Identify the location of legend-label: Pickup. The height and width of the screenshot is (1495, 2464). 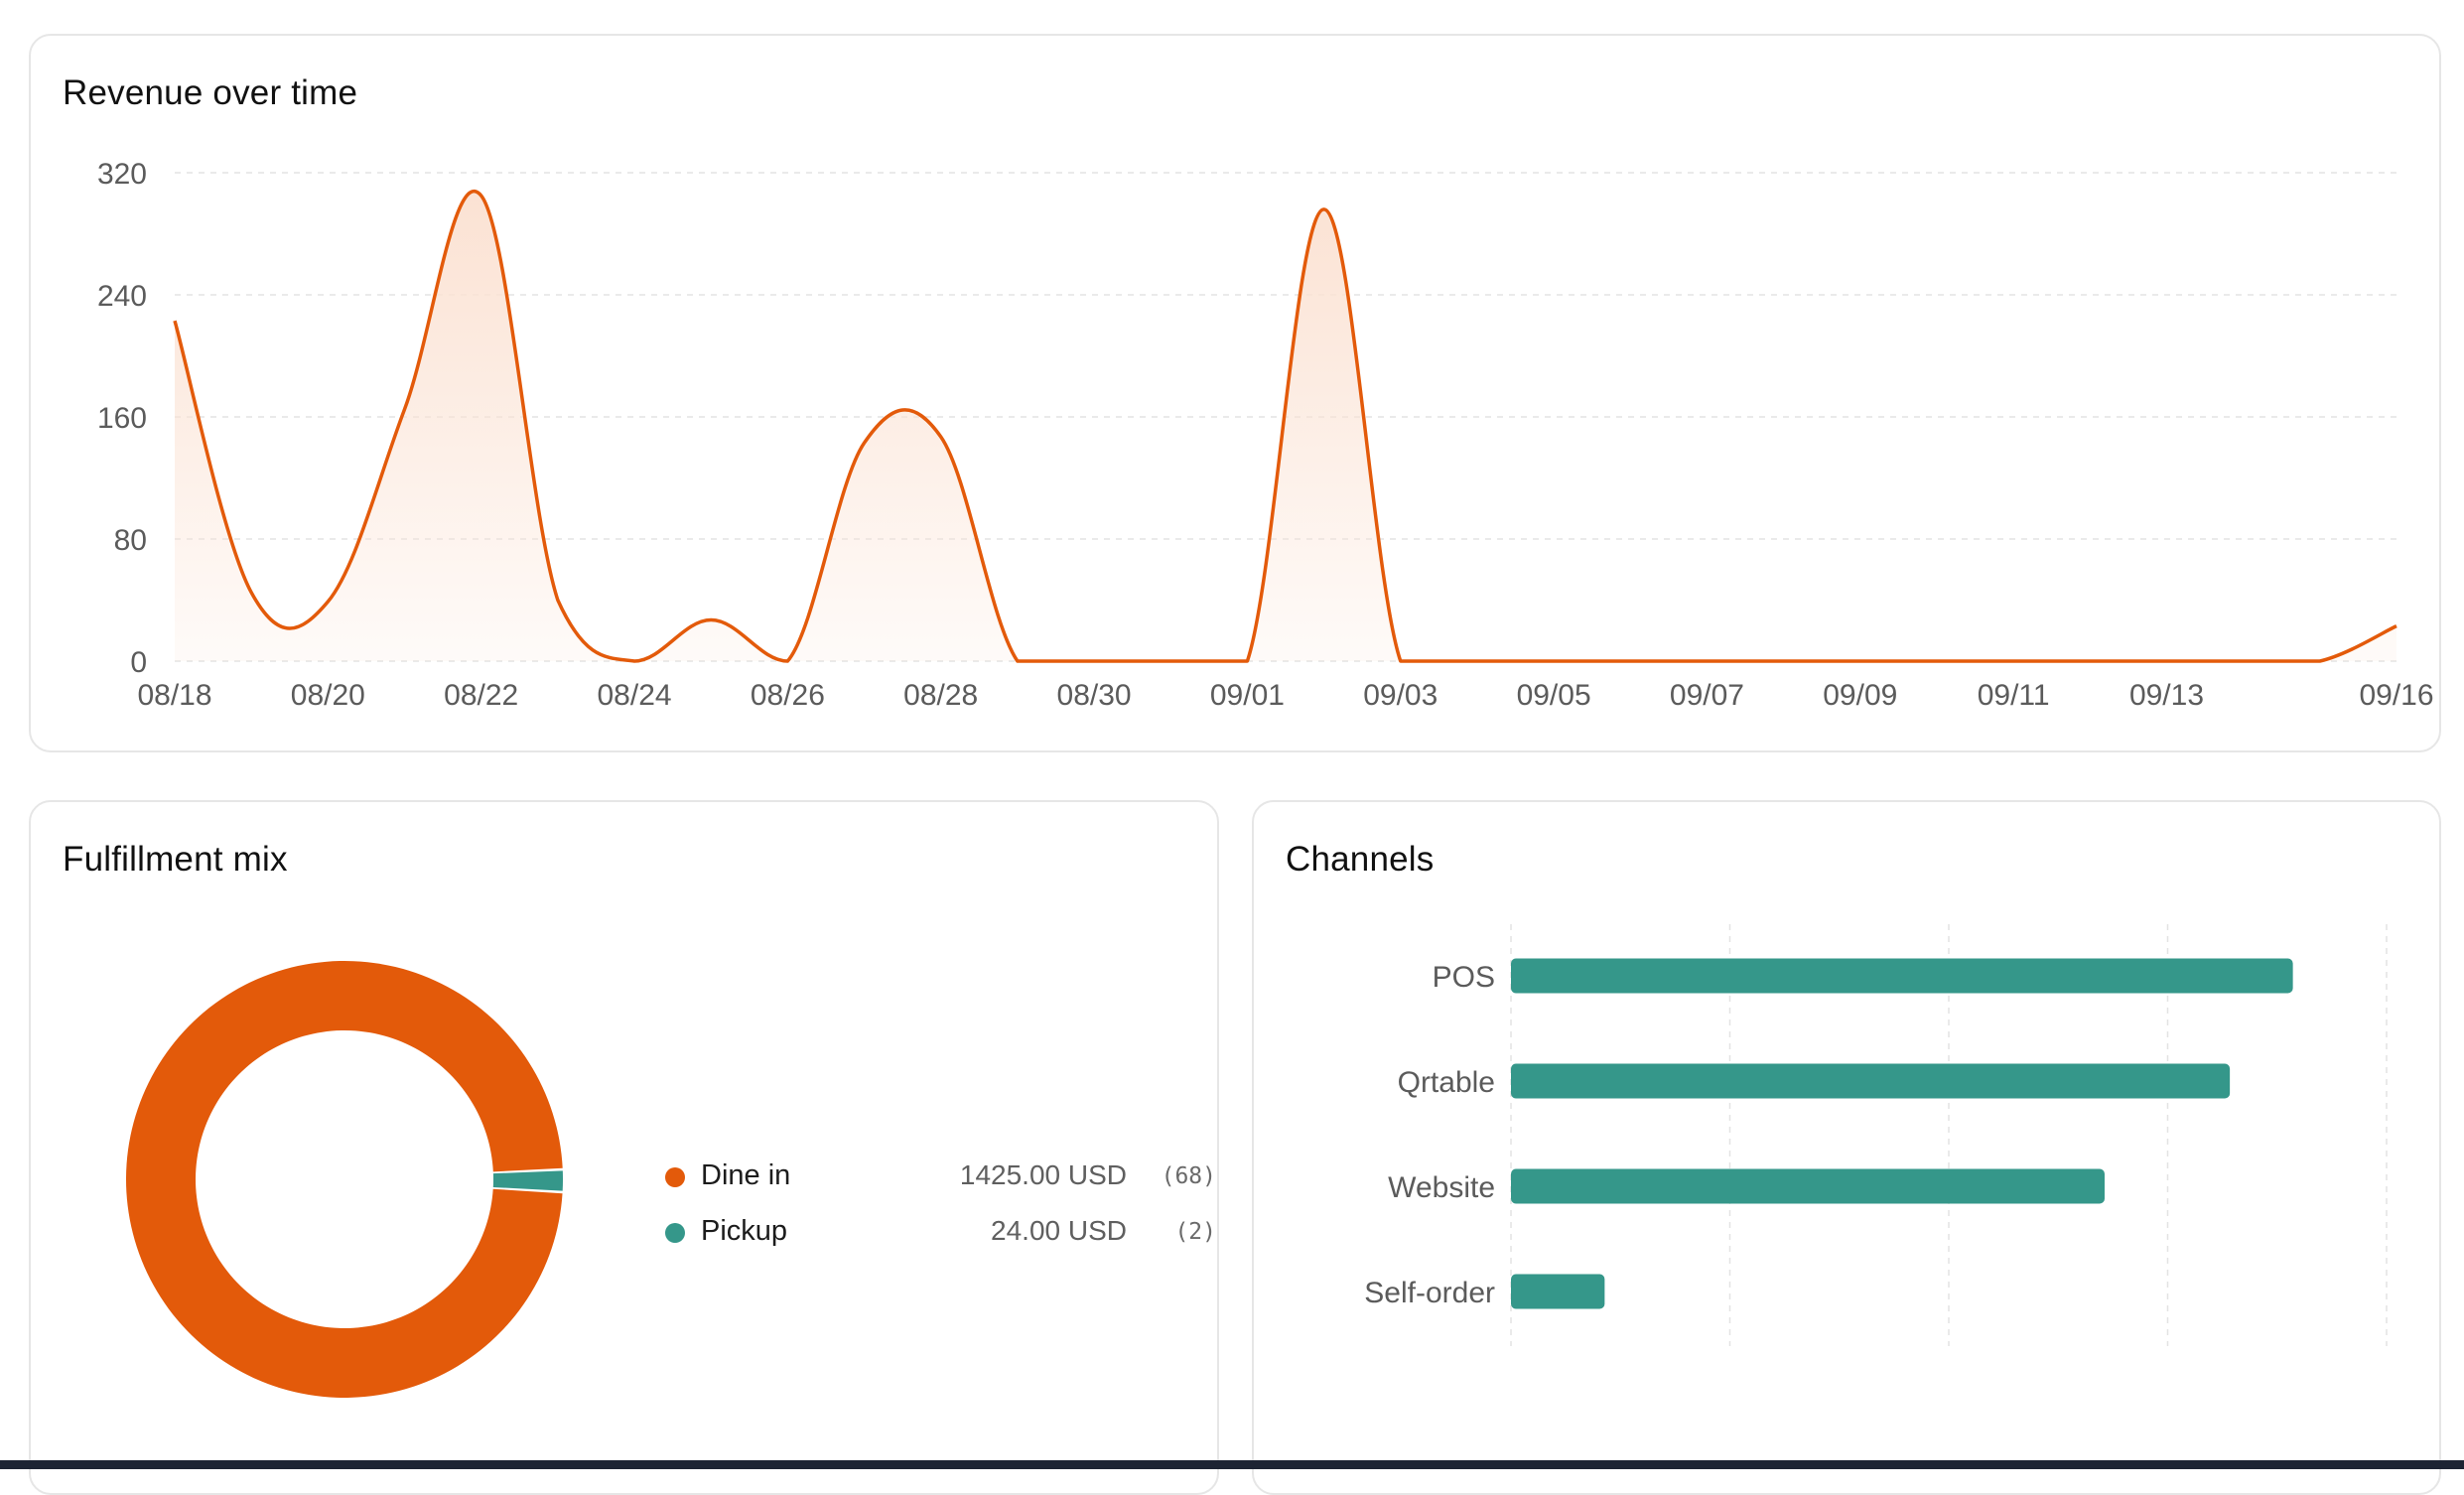
(744, 1231).